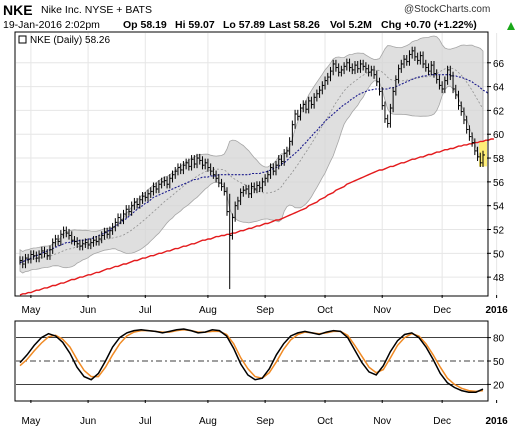 This screenshot has width=520, height=429. What do you see at coordinates (30, 310) in the screenshot?
I see `month-label: May` at bounding box center [30, 310].